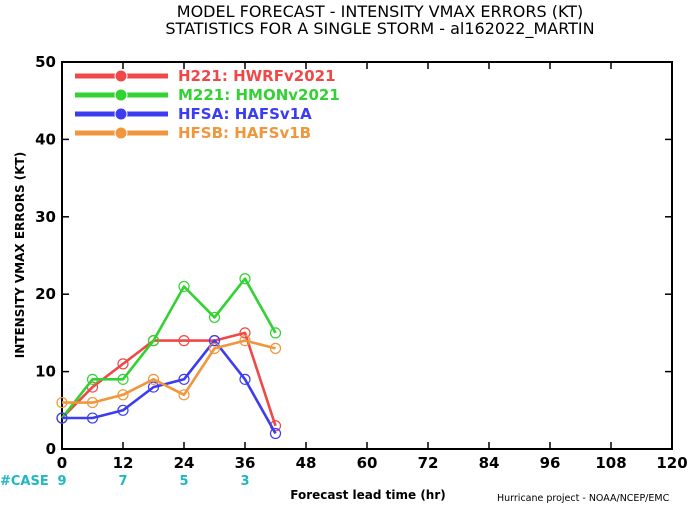 The image size is (700, 506). Describe the element at coordinates (306, 463) in the screenshot. I see `x-tick-label: 48` at that location.